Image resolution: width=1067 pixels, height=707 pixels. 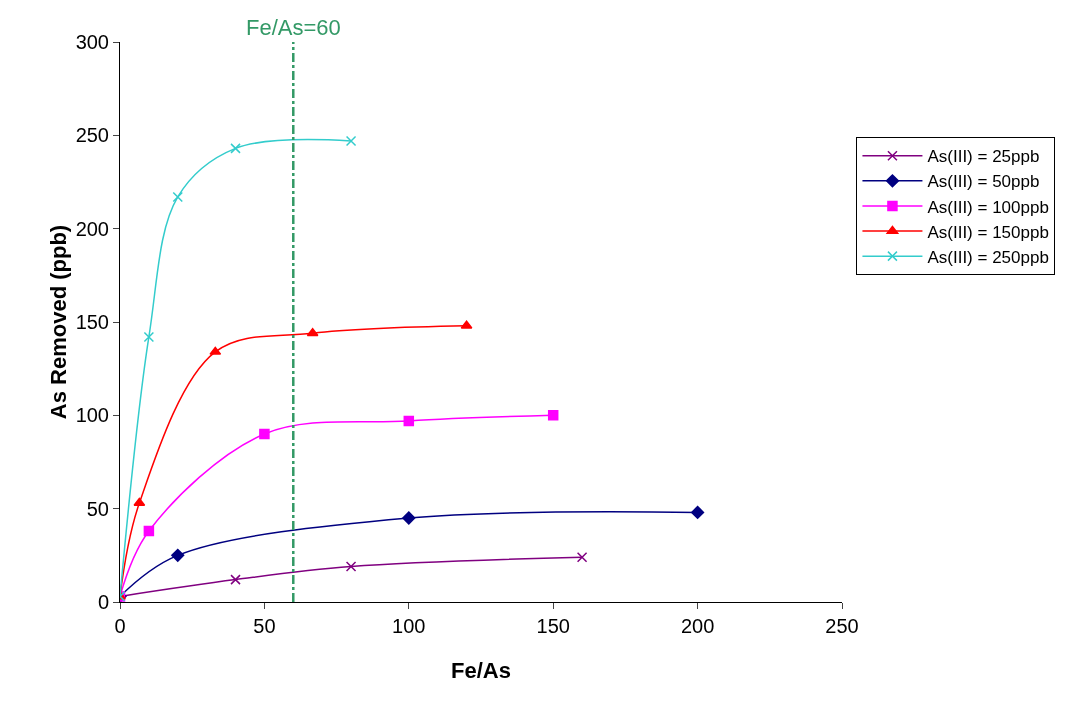 I want to click on y-tick-label: 0, so click(x=103, y=602).